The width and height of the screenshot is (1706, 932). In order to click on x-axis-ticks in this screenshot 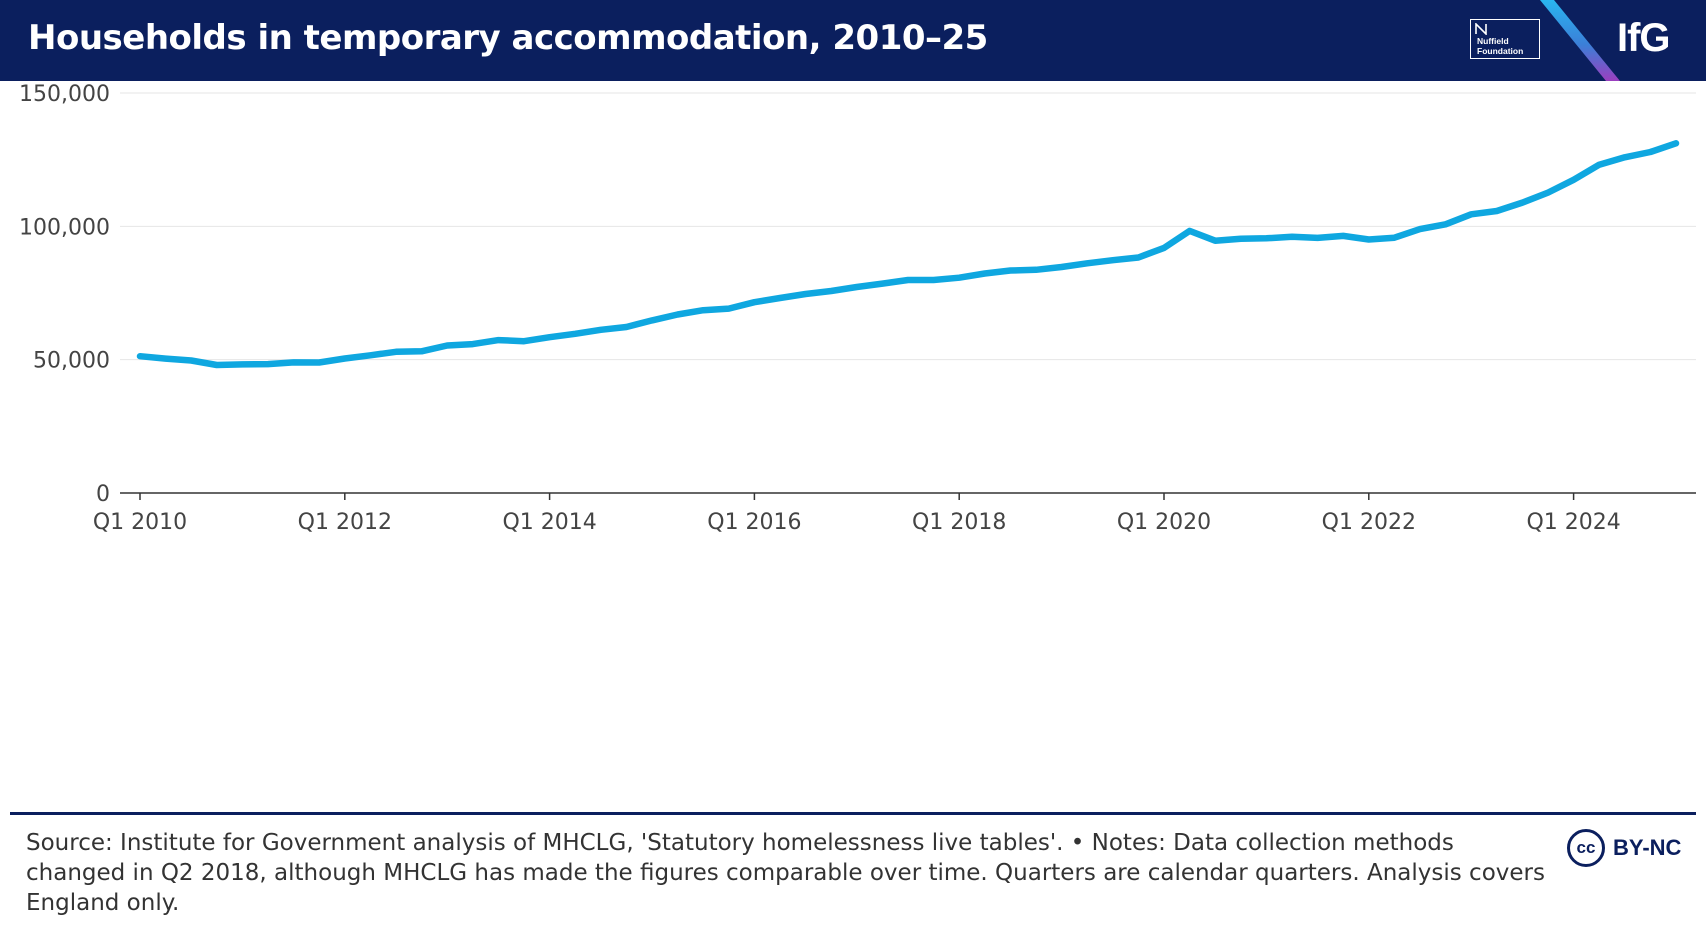, I will do `click(857, 496)`.